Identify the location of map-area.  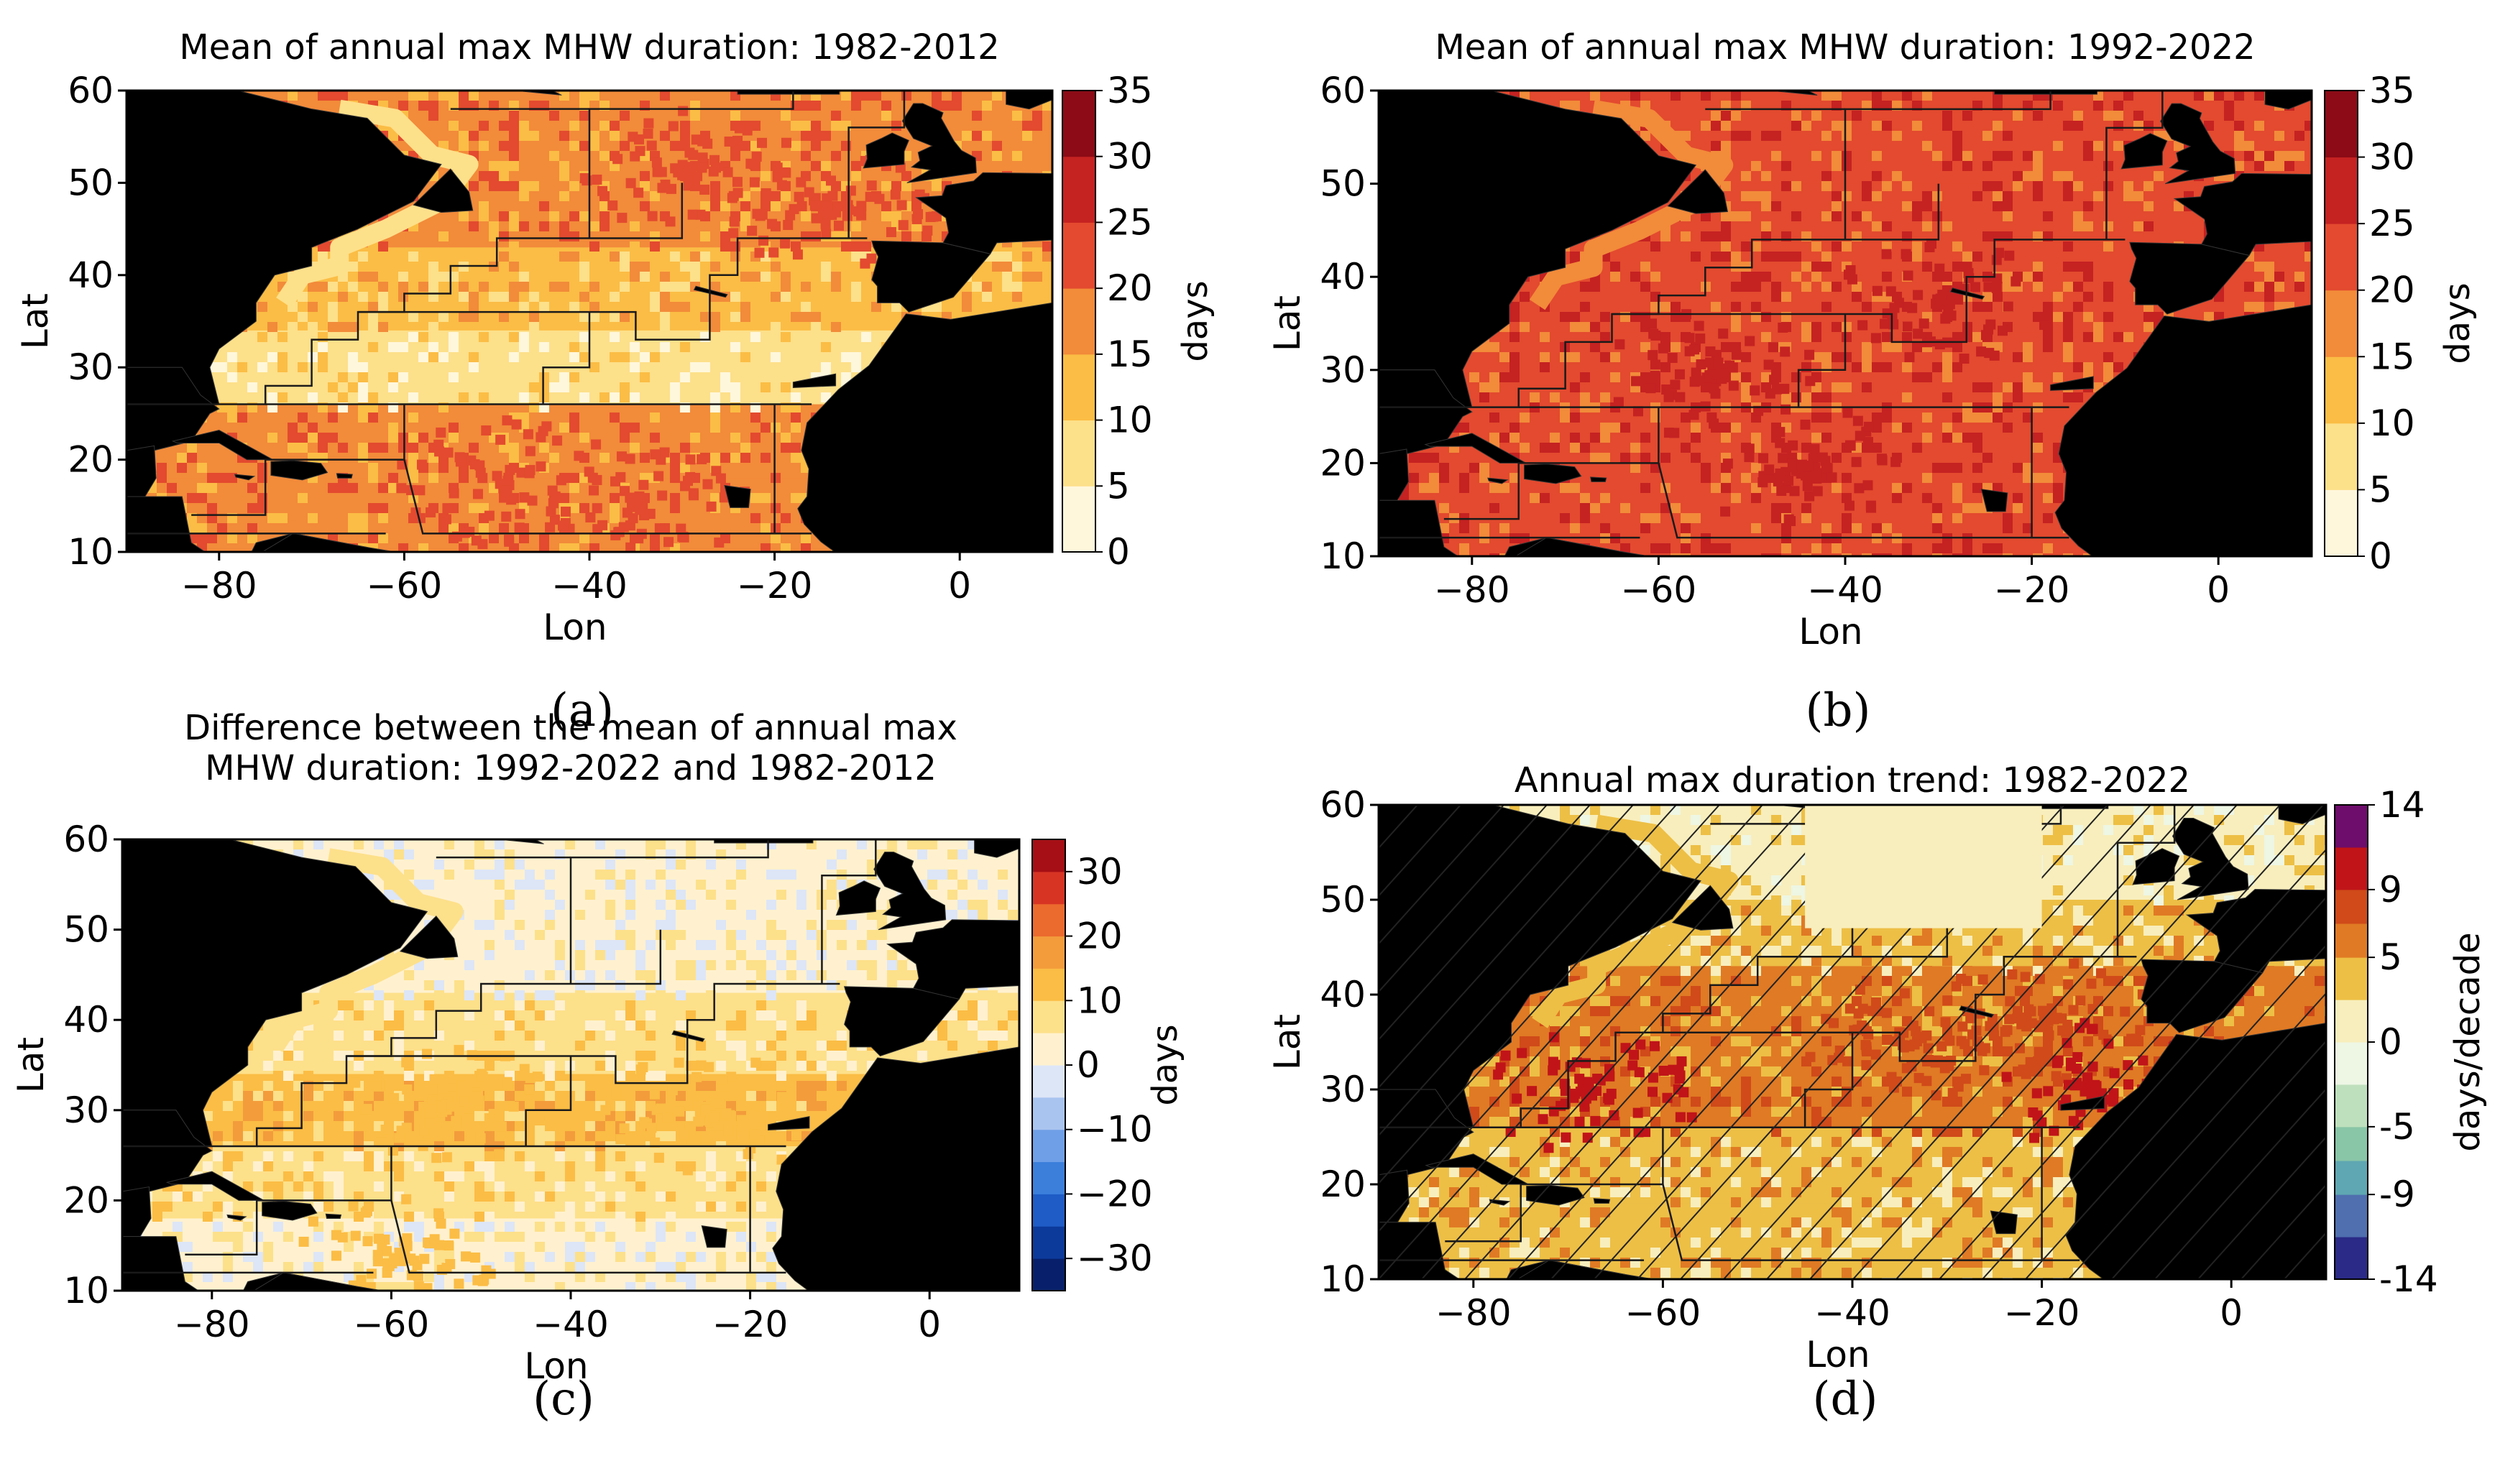
(1845, 323).